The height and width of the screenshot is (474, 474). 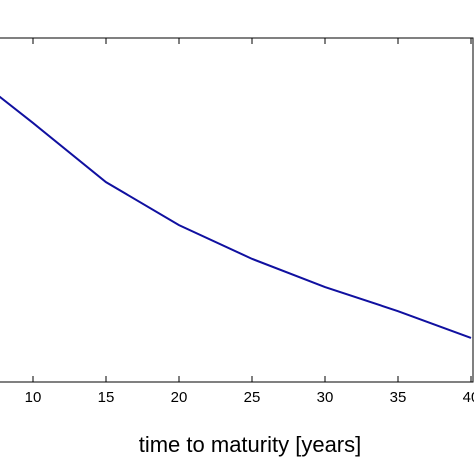 What do you see at coordinates (179, 397) in the screenshot?
I see `x-tick-label: 20` at bounding box center [179, 397].